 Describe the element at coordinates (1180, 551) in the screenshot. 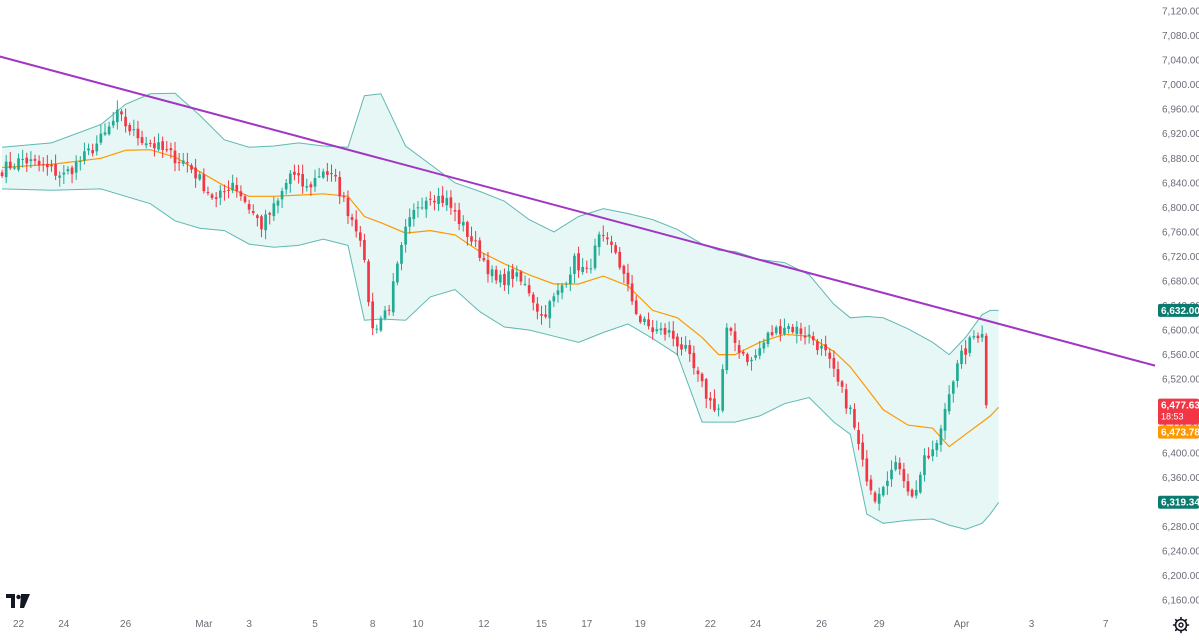

I see `y-tick-label: 6,240.00` at that location.